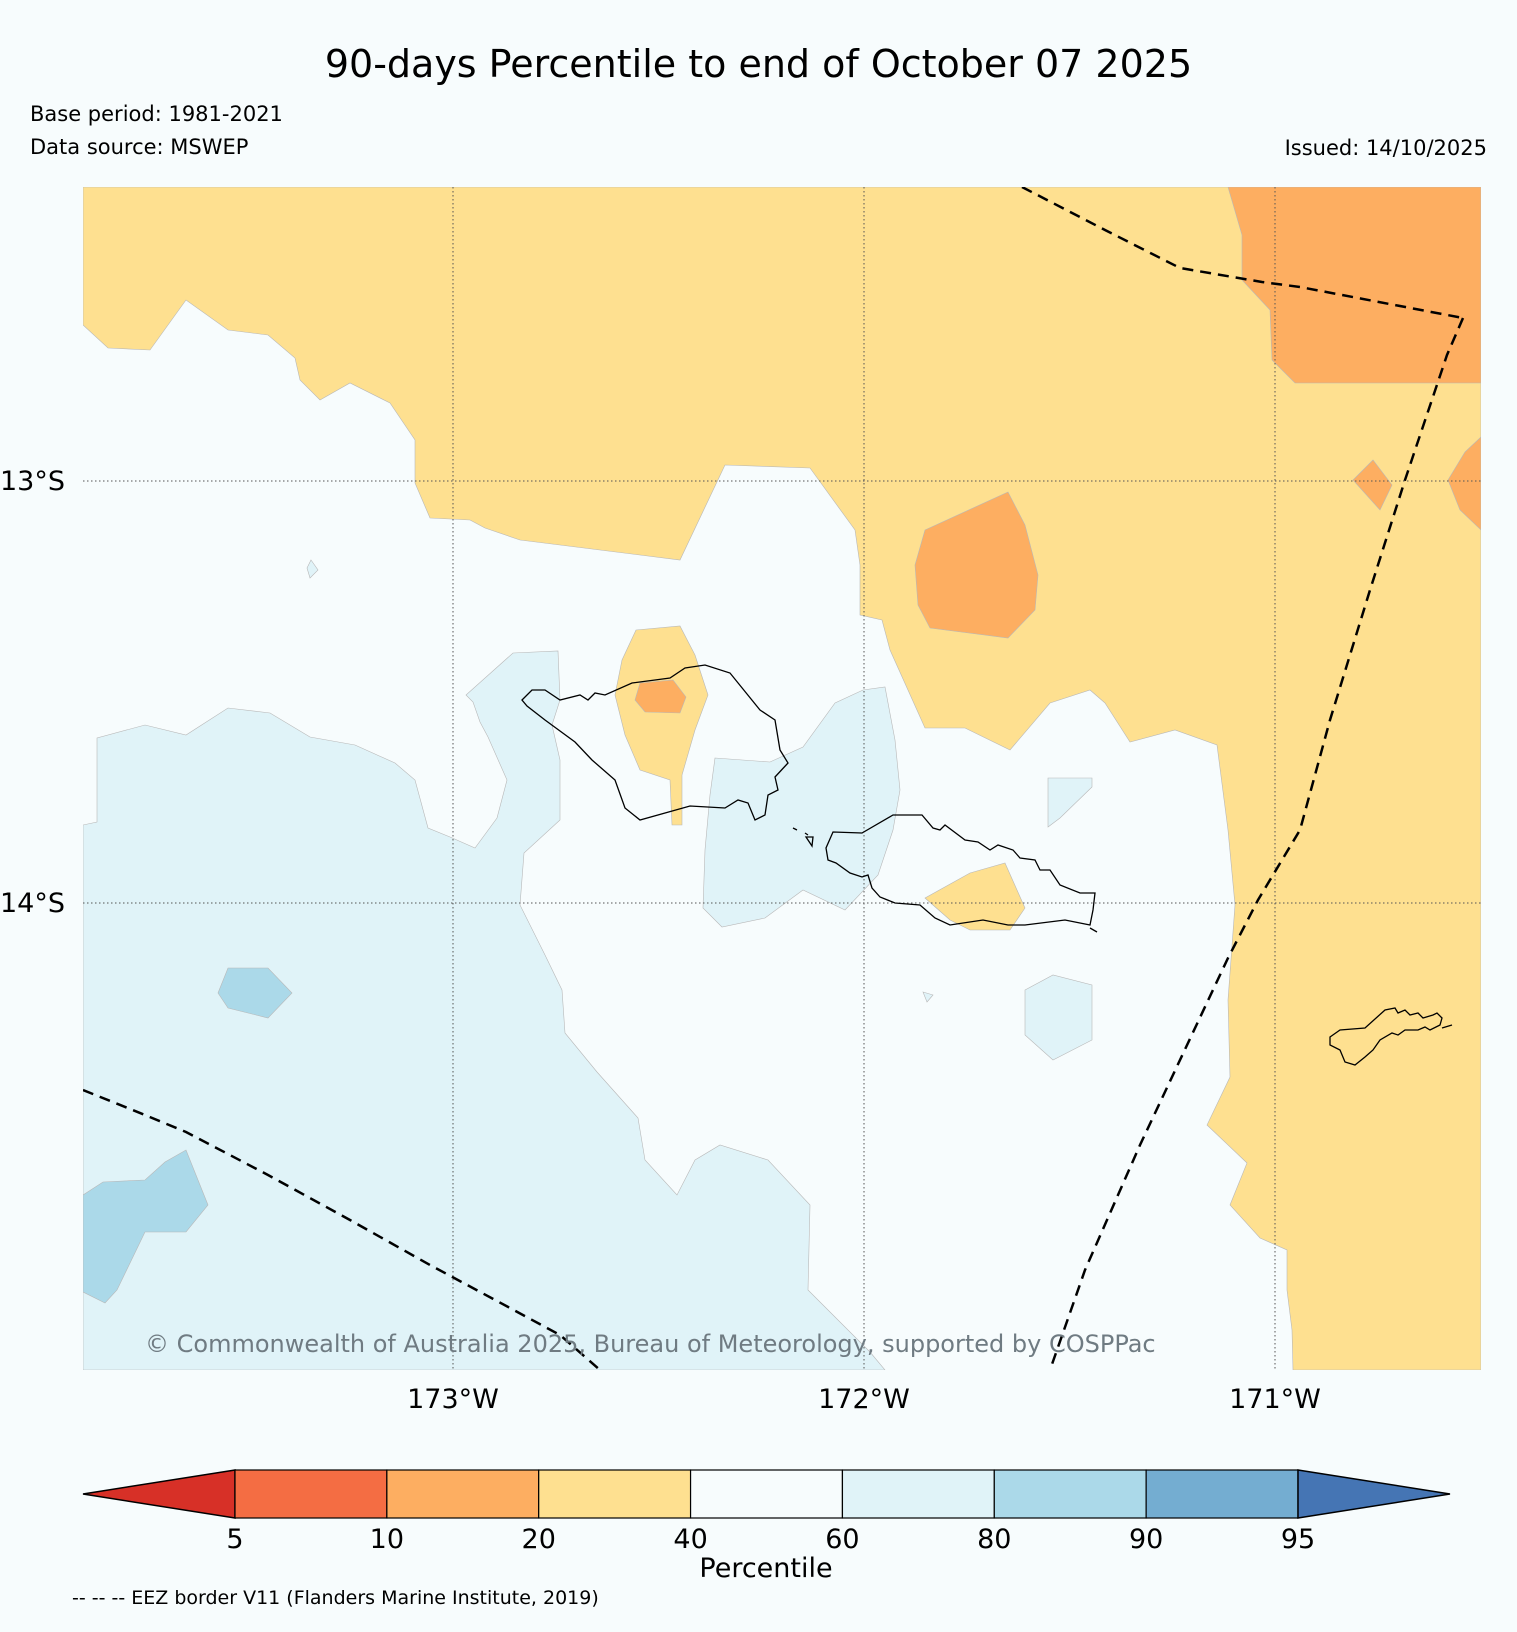  Describe the element at coordinates (975, 896) in the screenshot. I see `band-20-40-savaii` at that location.